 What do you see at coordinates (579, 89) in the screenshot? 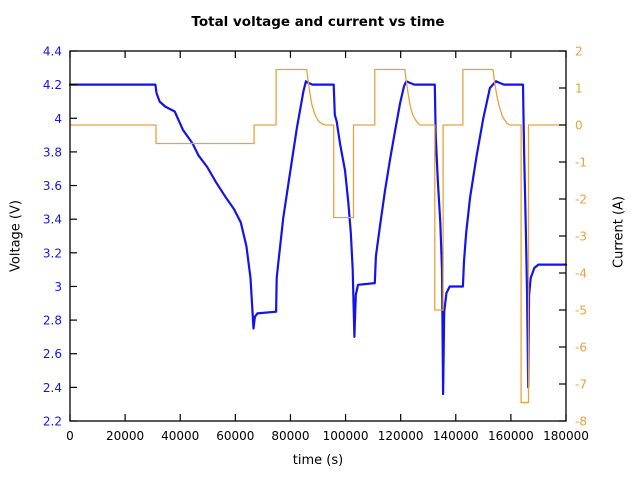
I see `right-tick-label: 1` at bounding box center [579, 89].